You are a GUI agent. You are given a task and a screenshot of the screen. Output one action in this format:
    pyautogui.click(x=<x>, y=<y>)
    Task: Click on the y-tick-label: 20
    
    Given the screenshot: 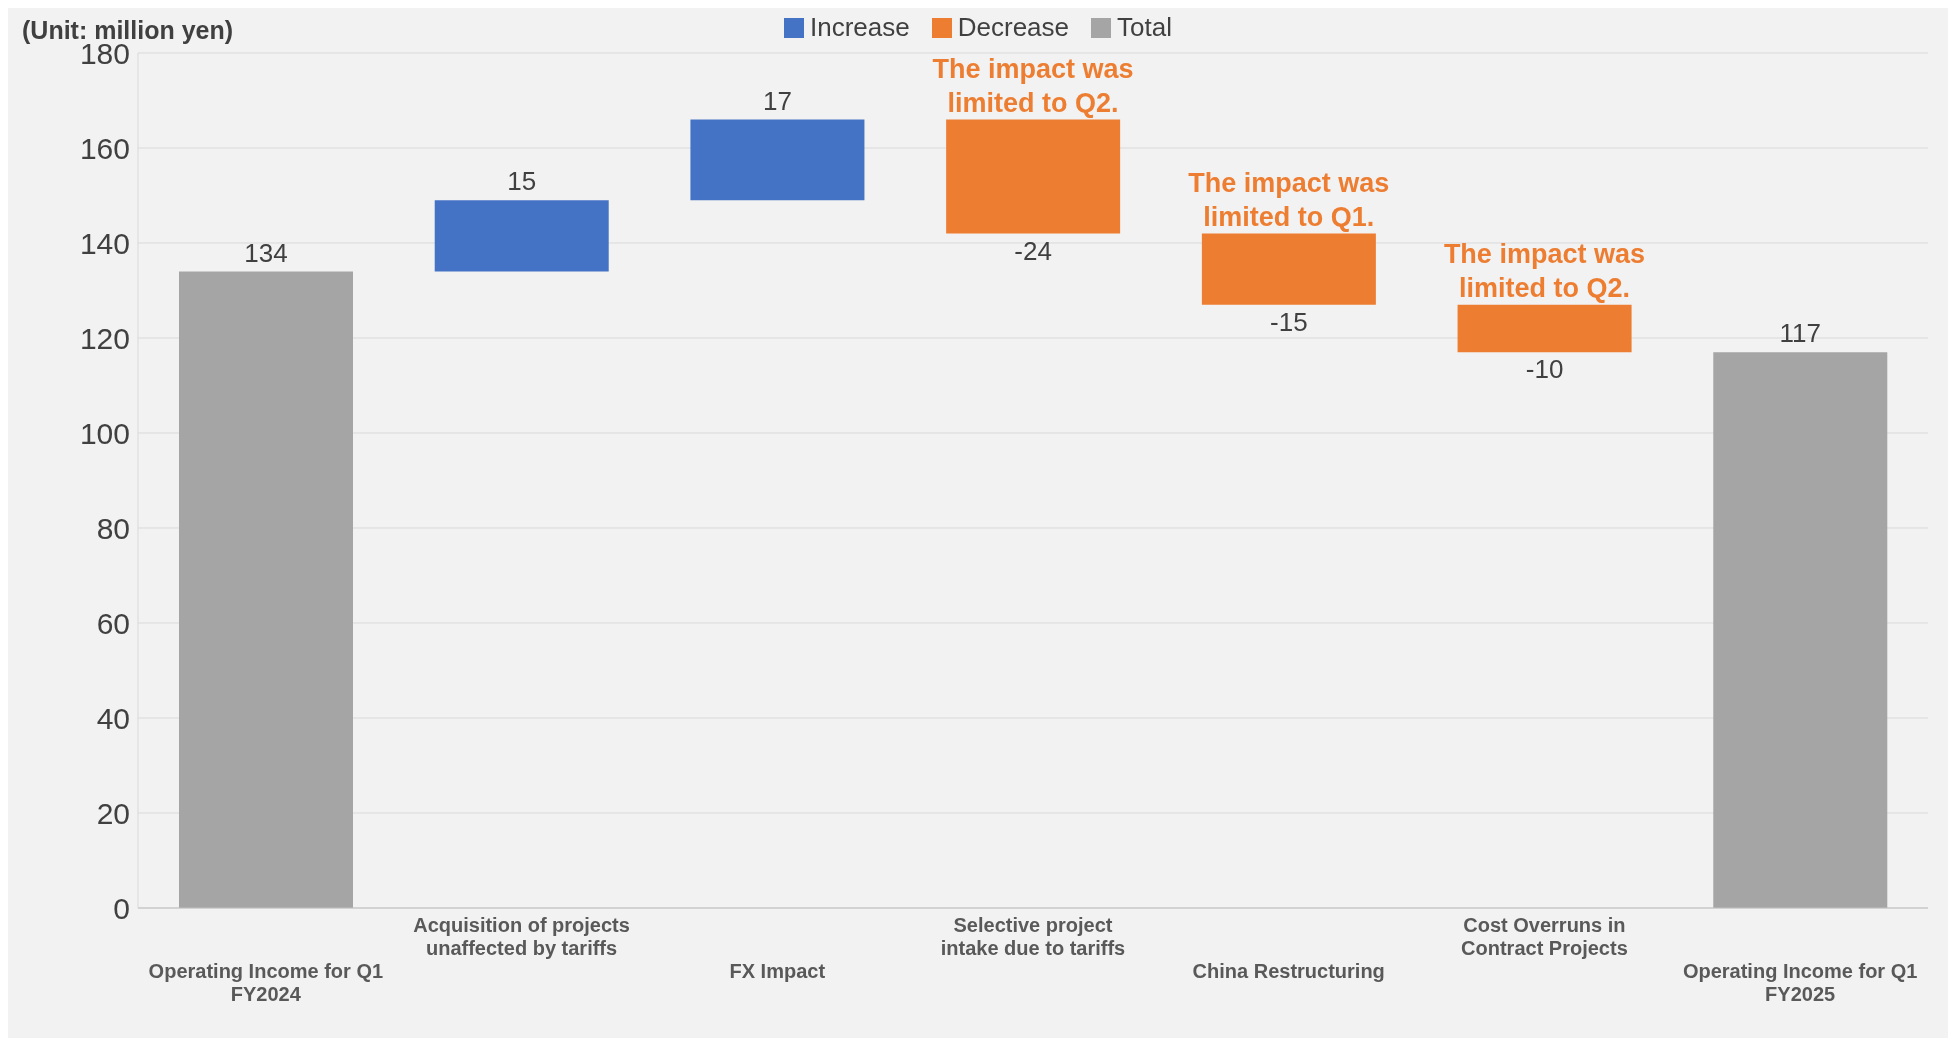 What is the action you would take?
    pyautogui.click(x=113, y=813)
    